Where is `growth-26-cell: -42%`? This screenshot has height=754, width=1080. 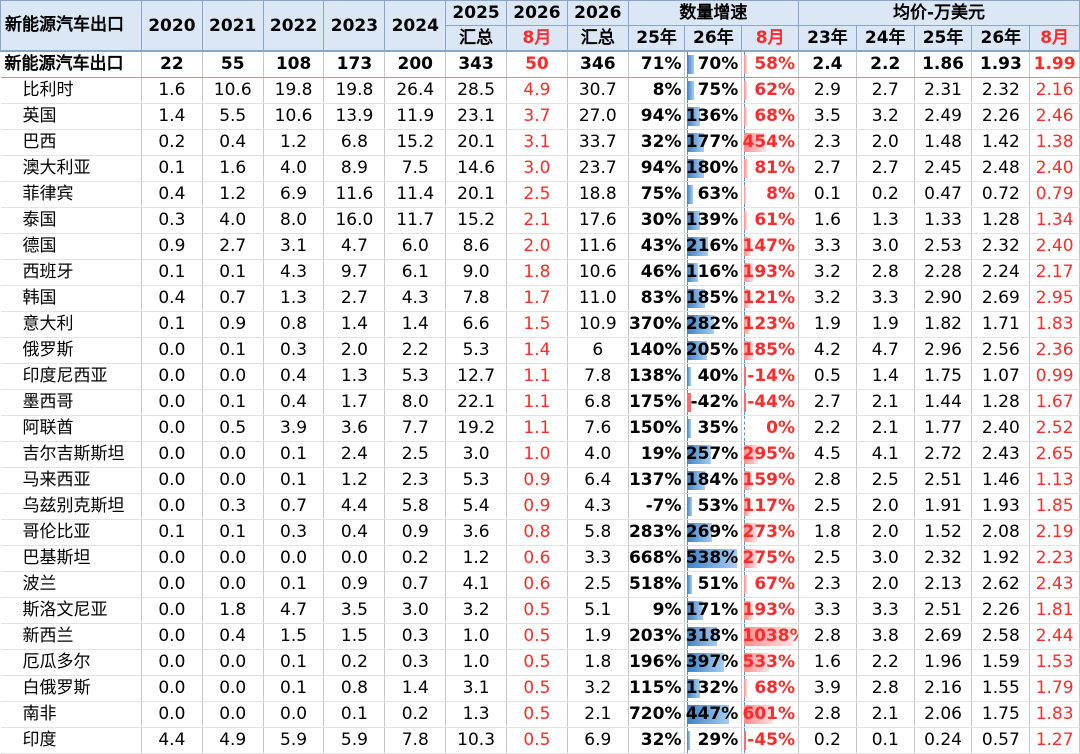 growth-26-cell: -42% is located at coordinates (713, 402).